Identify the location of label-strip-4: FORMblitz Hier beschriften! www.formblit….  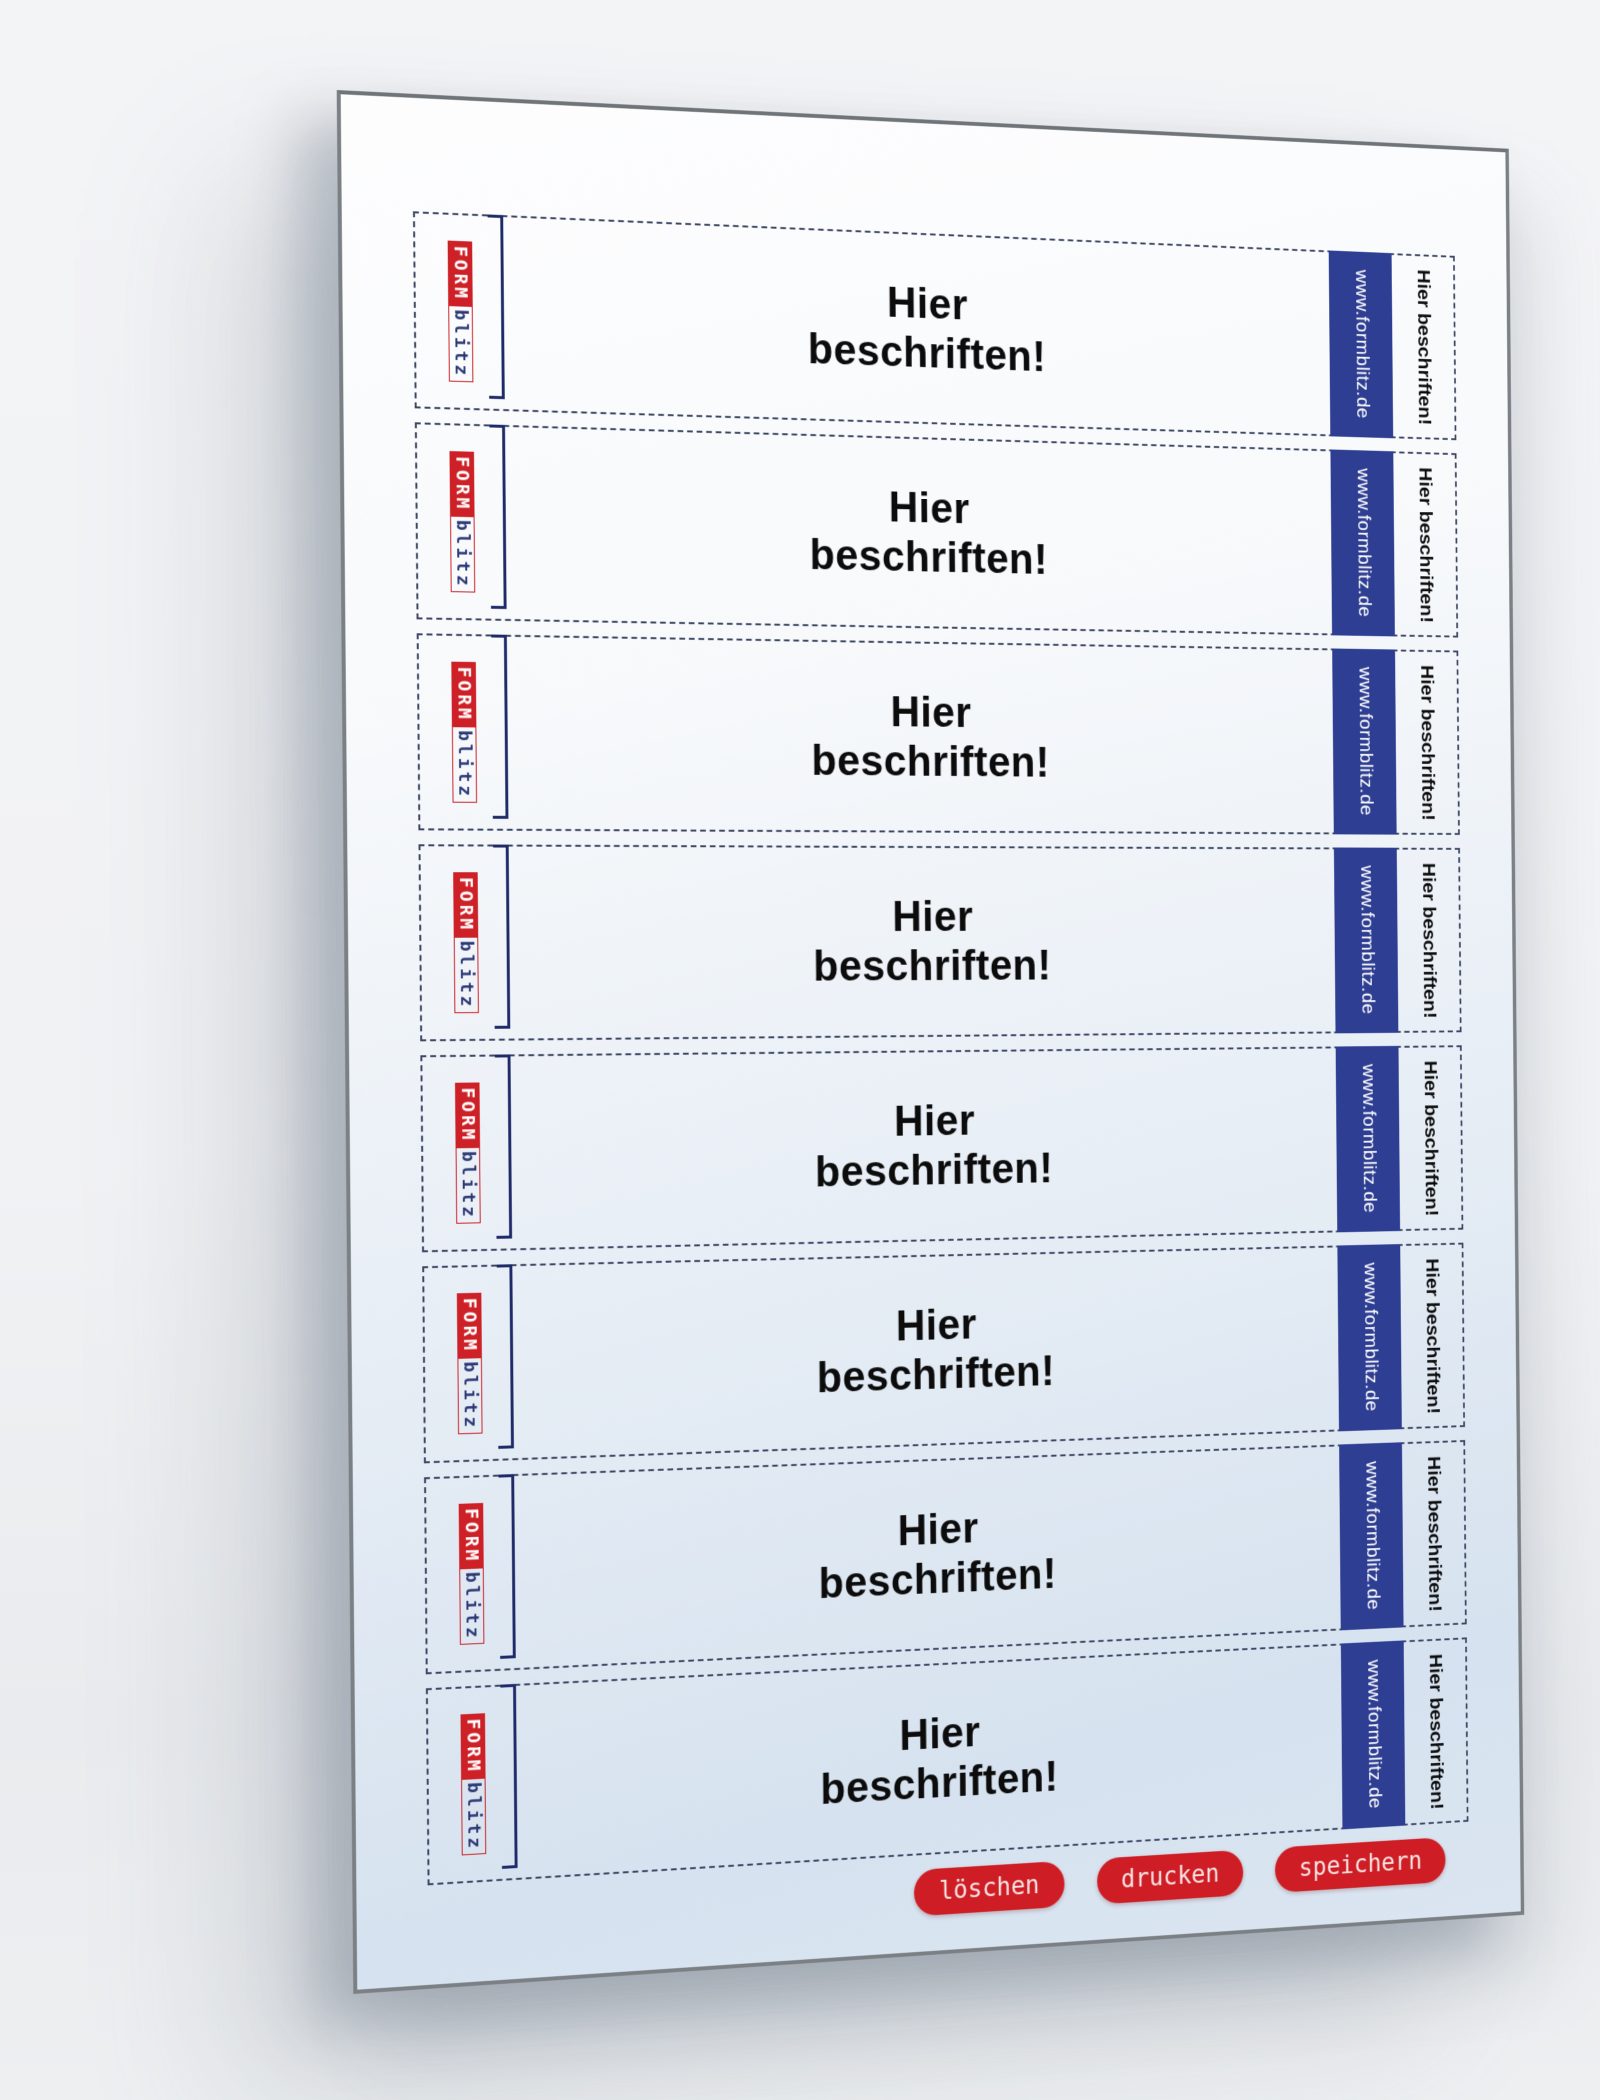
(940, 943).